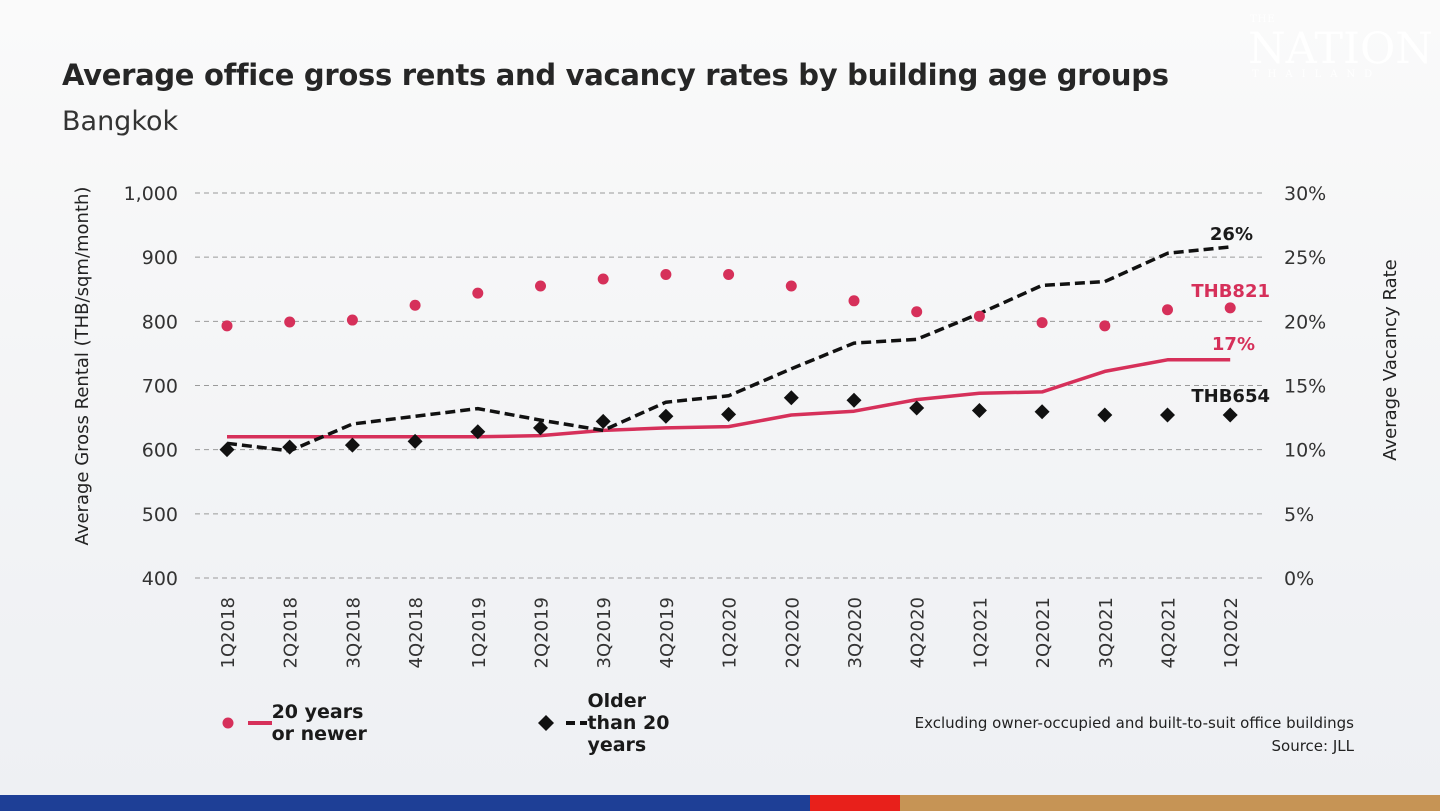 The width and height of the screenshot is (1440, 811). I want to click on right-tick-label: 20%, so click(1305, 322).